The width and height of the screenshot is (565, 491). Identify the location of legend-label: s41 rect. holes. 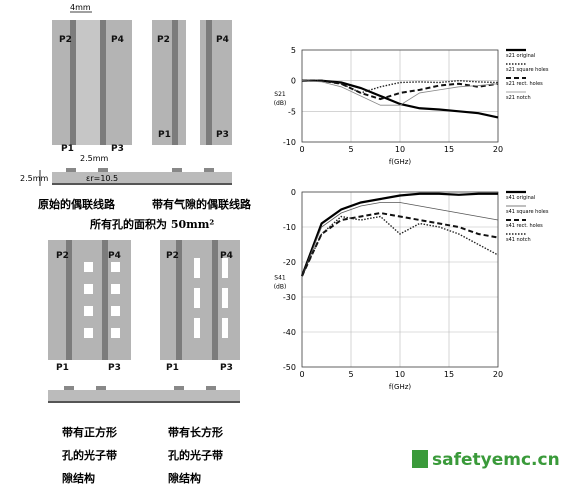
(524, 226).